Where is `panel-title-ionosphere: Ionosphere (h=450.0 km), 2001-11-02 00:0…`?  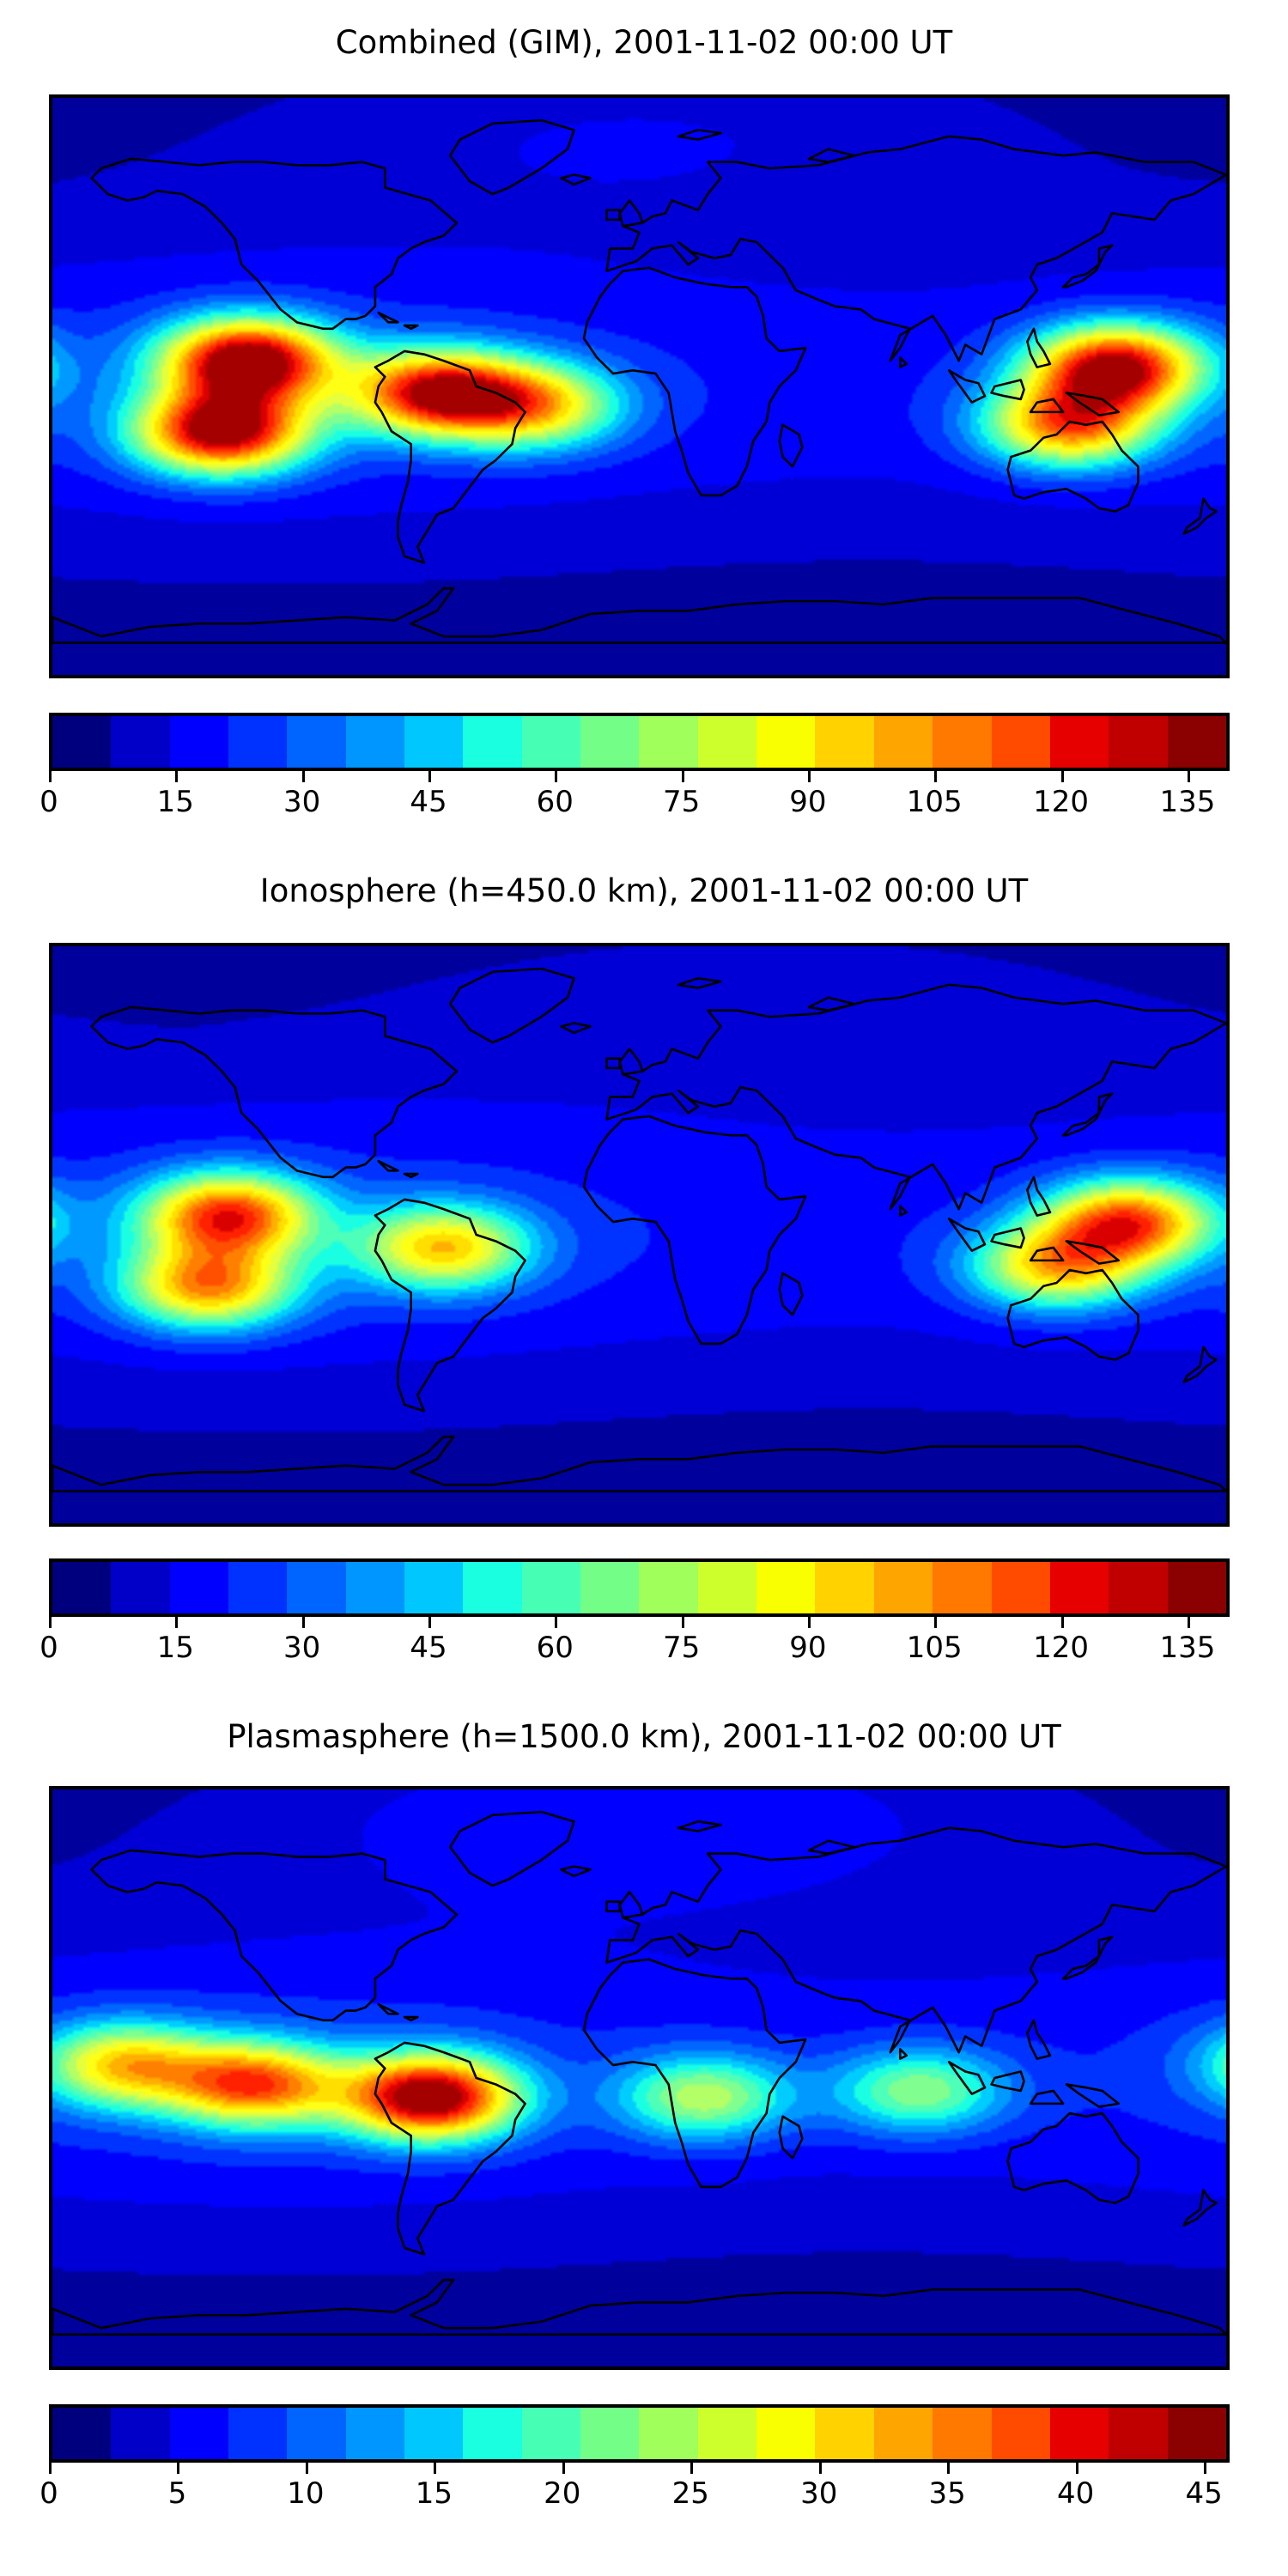 panel-title-ionosphere: Ionosphere (h=450.0 km), 2001-11-02 00:0… is located at coordinates (644, 890).